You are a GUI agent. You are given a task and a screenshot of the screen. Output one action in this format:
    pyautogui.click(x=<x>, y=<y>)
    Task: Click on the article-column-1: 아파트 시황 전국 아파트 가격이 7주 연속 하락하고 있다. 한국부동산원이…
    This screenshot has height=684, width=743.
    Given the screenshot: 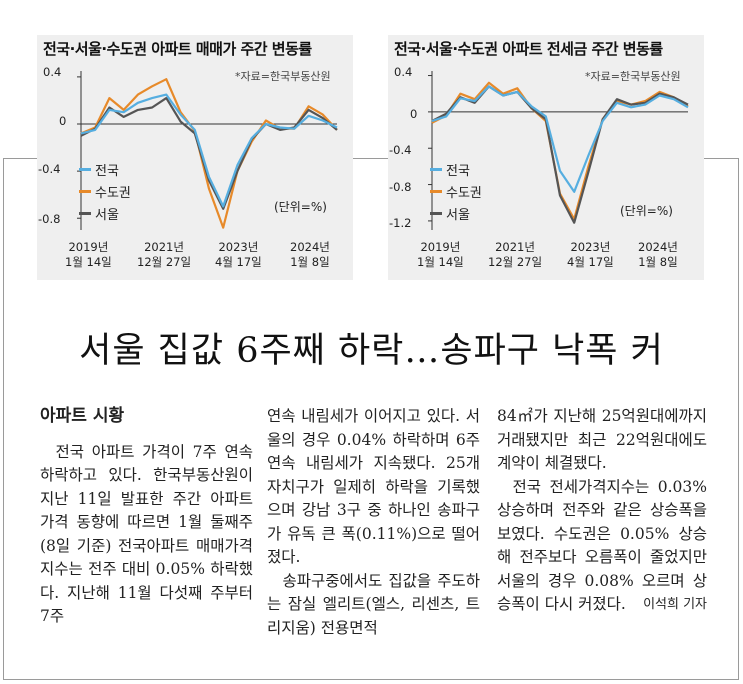 What is the action you would take?
    pyautogui.click(x=146, y=517)
    